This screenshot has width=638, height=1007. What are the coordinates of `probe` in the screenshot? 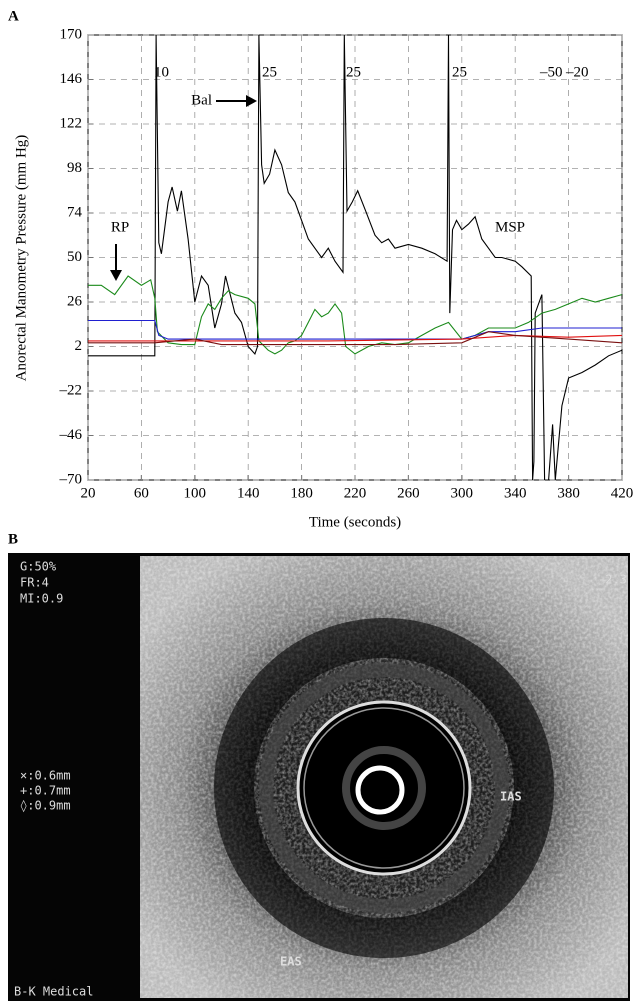 It's located at (384, 788).